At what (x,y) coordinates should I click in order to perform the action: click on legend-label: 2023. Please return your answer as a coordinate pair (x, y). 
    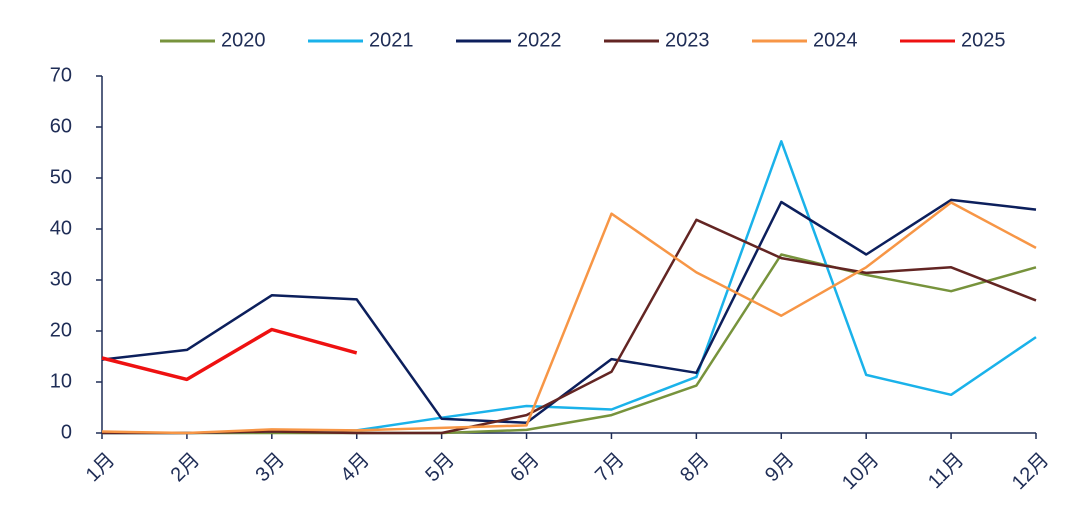
    Looking at the image, I should click on (687, 40).